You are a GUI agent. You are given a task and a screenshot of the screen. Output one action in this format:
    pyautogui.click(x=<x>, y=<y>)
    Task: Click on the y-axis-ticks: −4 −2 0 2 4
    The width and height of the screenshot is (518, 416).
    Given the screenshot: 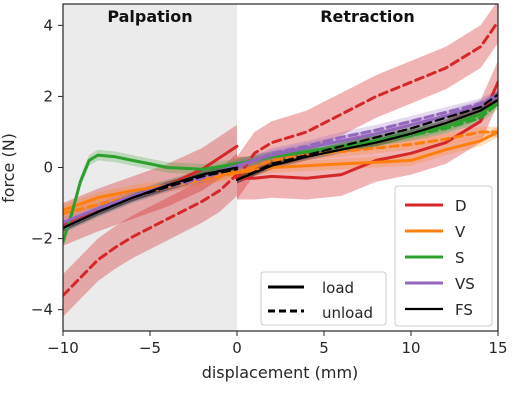 What is the action you would take?
    pyautogui.click(x=47, y=167)
    